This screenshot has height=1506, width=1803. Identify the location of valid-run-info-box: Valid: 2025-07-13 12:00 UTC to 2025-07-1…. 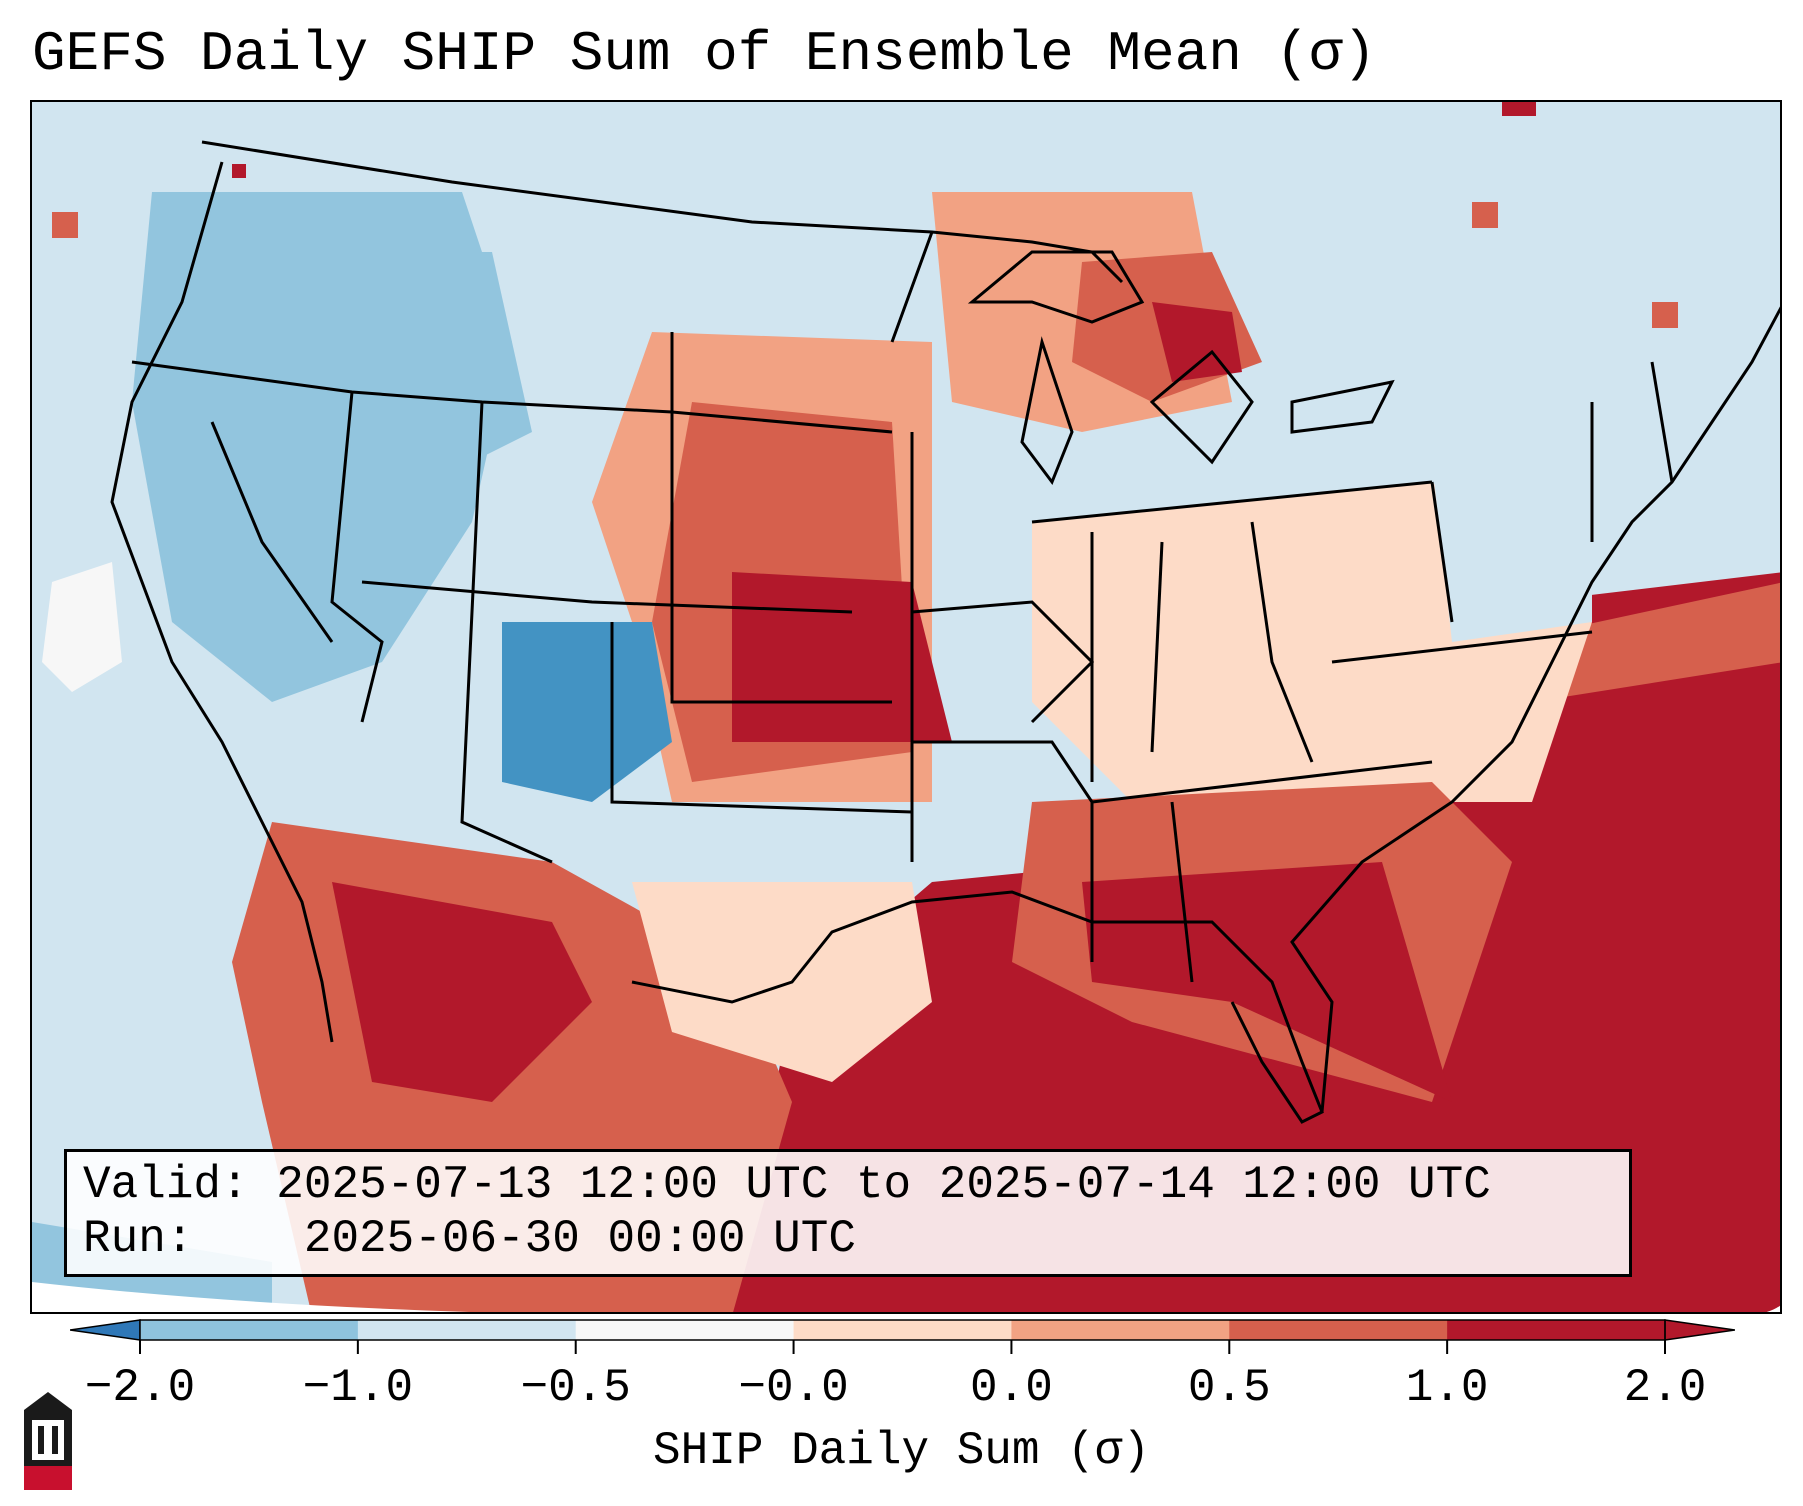
(848, 1213).